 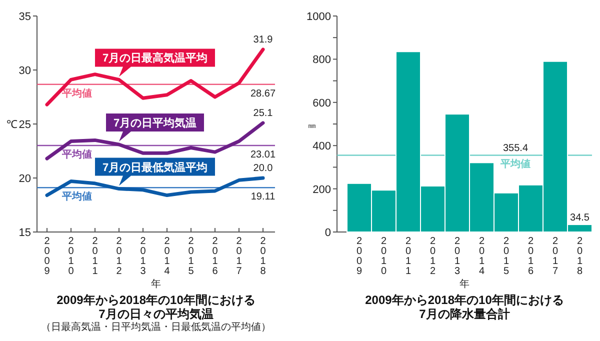 What do you see at coordinates (321, 146) in the screenshot?
I see `y-tick-label: 400` at bounding box center [321, 146].